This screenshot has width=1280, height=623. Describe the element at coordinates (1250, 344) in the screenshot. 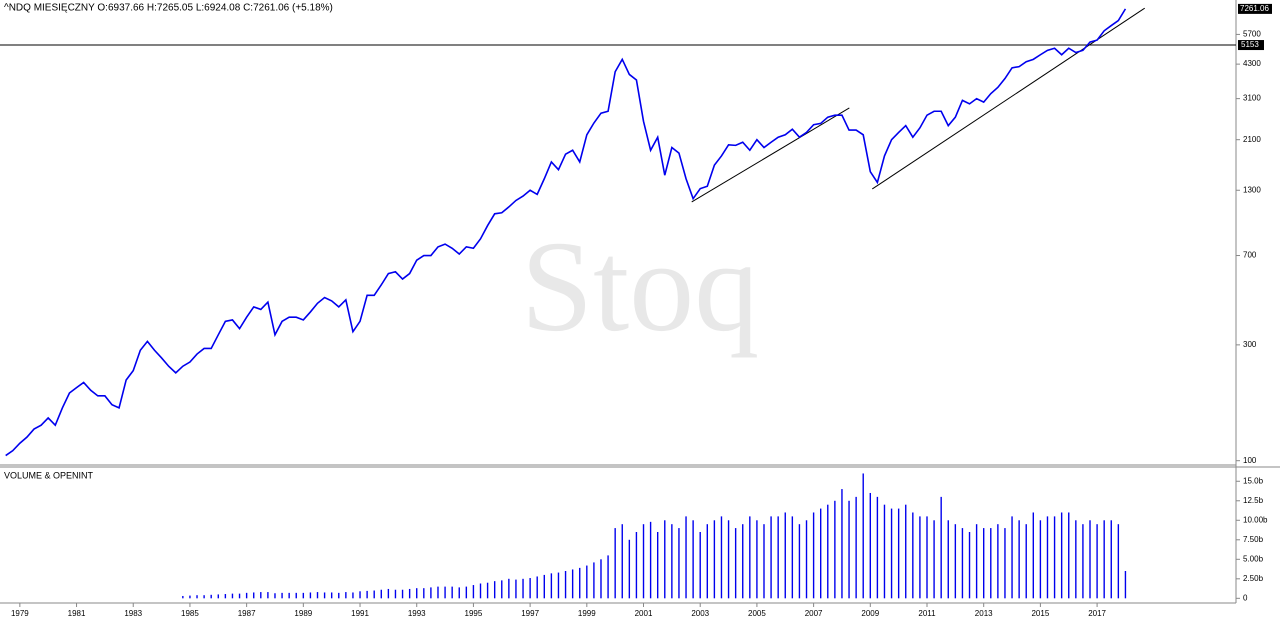

I see `y-tick-label: 300` at that location.